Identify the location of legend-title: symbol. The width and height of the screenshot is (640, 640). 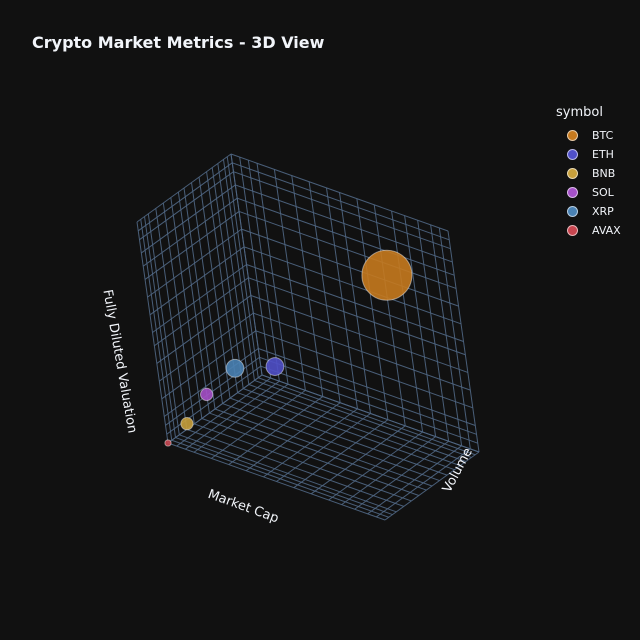
(579, 112).